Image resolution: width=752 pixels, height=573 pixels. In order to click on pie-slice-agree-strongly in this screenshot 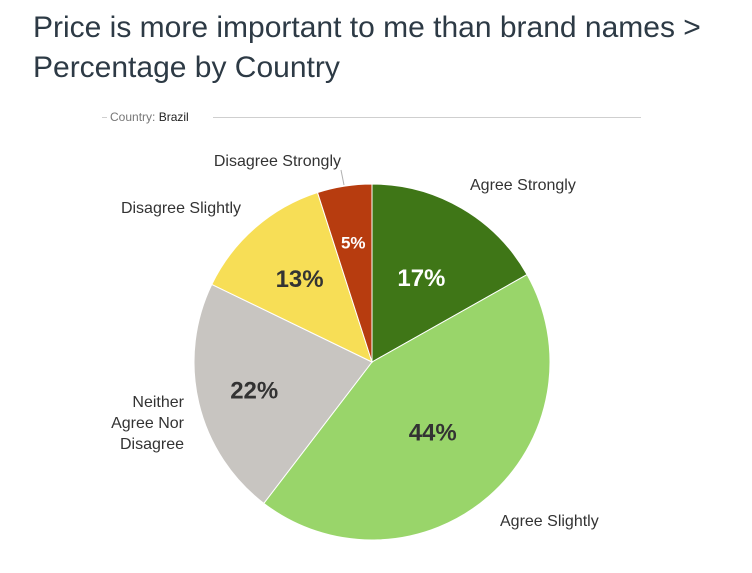, I will do `click(449, 273)`.